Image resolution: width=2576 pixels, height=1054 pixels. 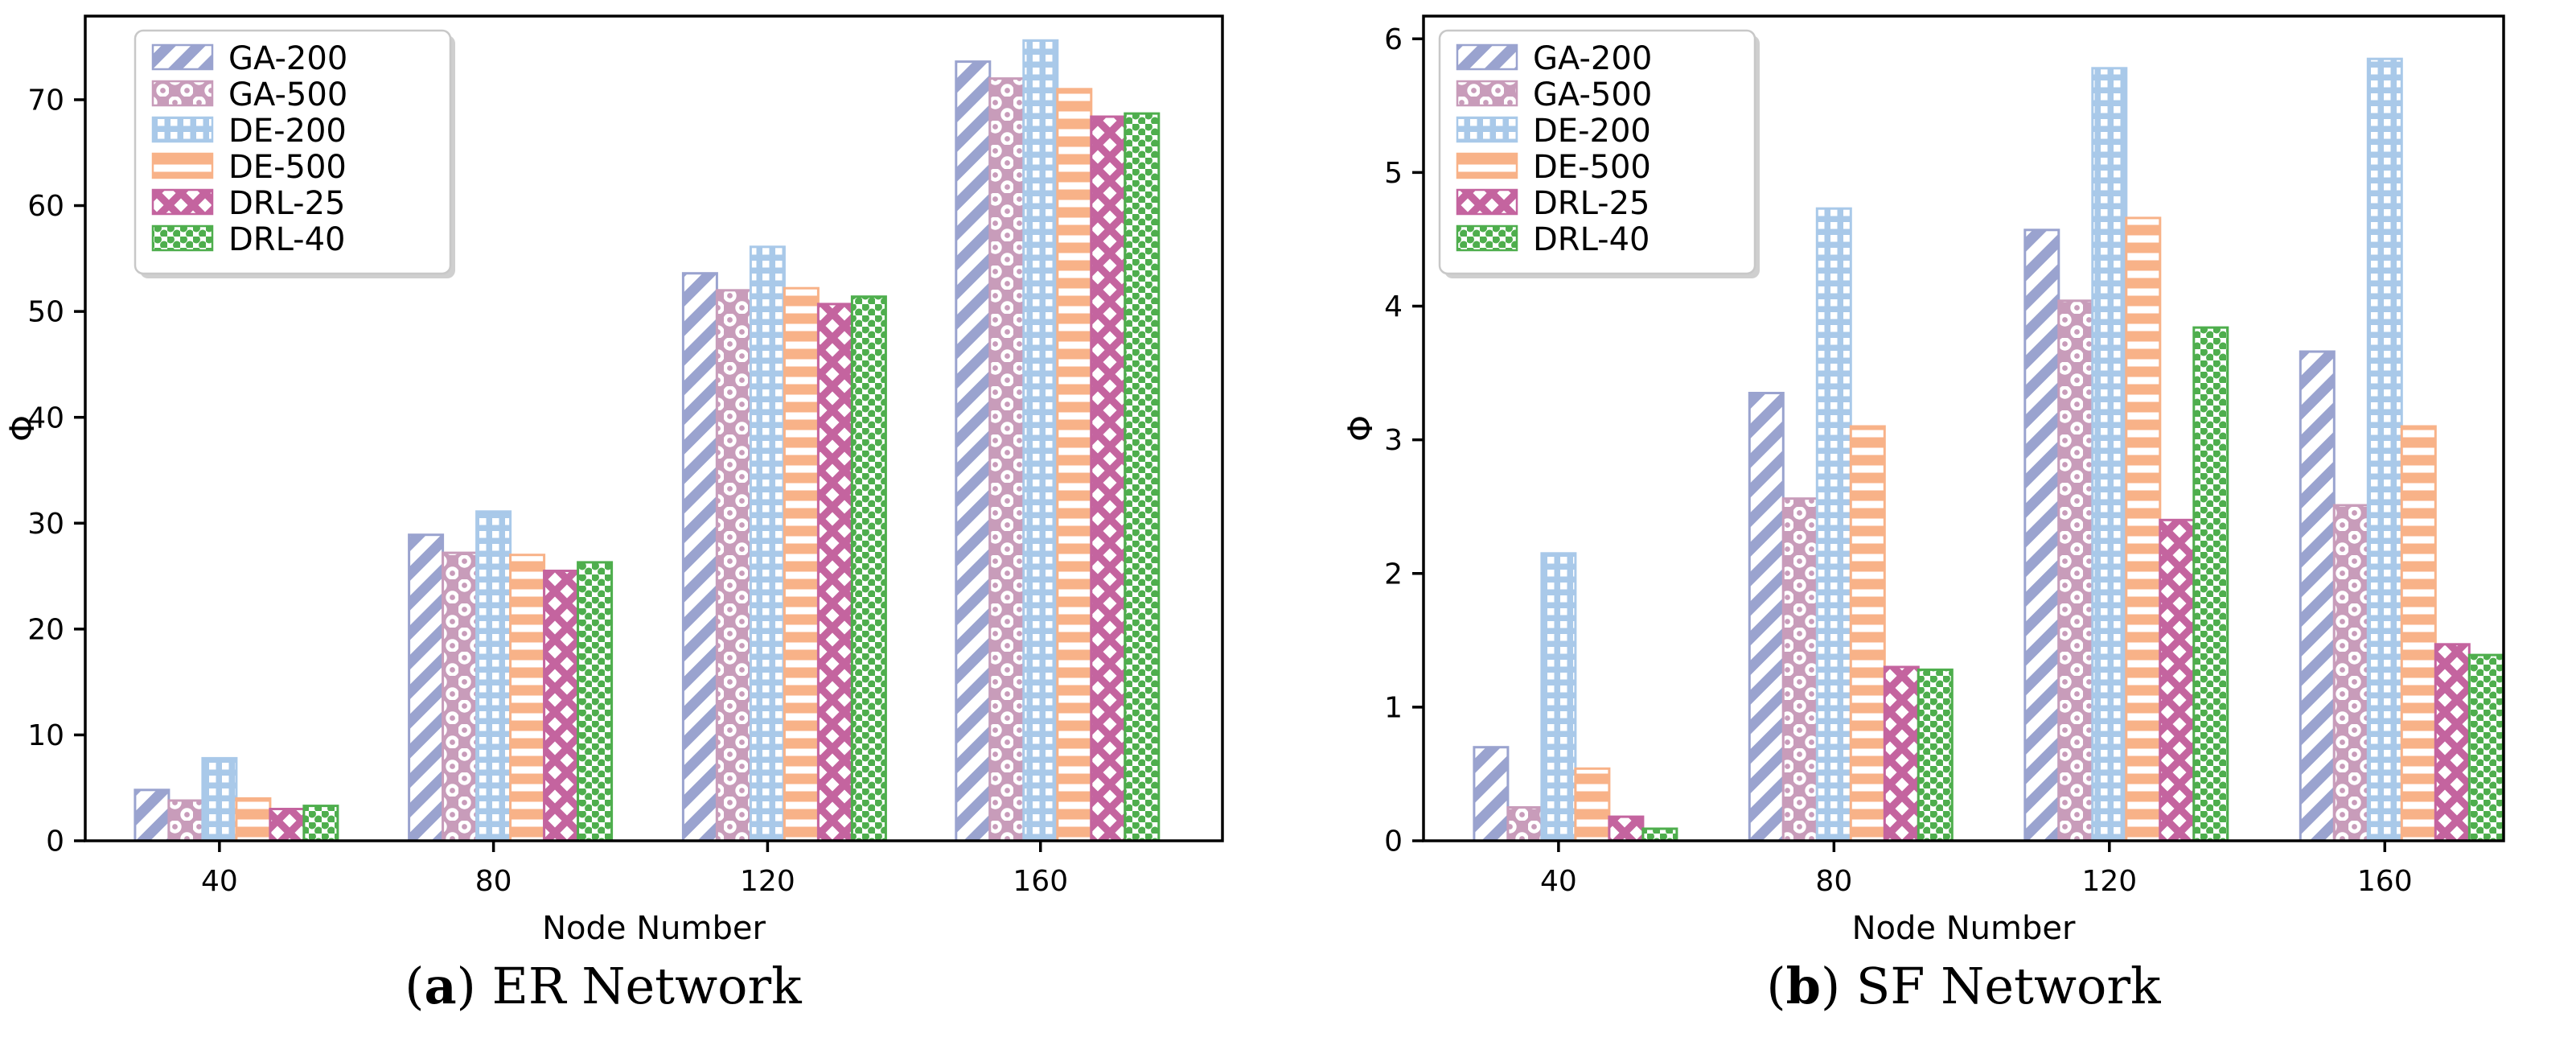 I want to click on y-tick-label: 4, so click(x=1393, y=306).